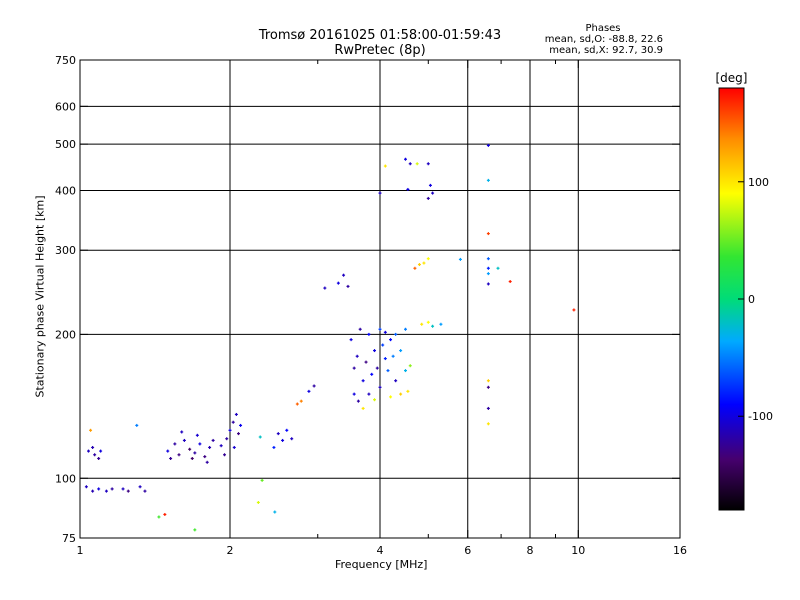  I want to click on x-tick-label: 8, so click(530, 550).